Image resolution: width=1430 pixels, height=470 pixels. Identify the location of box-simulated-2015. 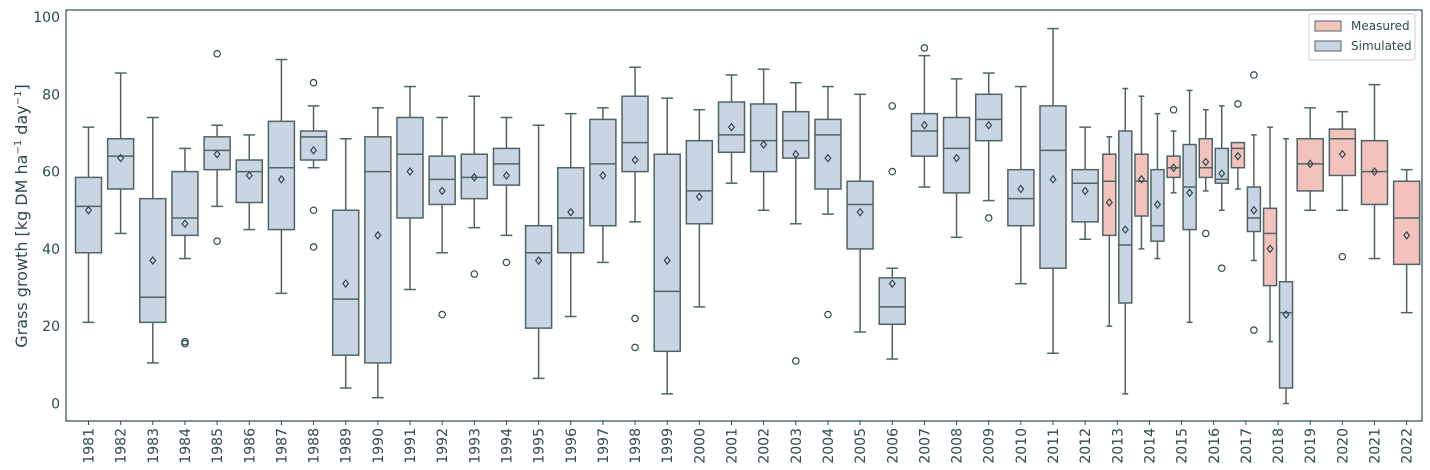
(1189, 206).